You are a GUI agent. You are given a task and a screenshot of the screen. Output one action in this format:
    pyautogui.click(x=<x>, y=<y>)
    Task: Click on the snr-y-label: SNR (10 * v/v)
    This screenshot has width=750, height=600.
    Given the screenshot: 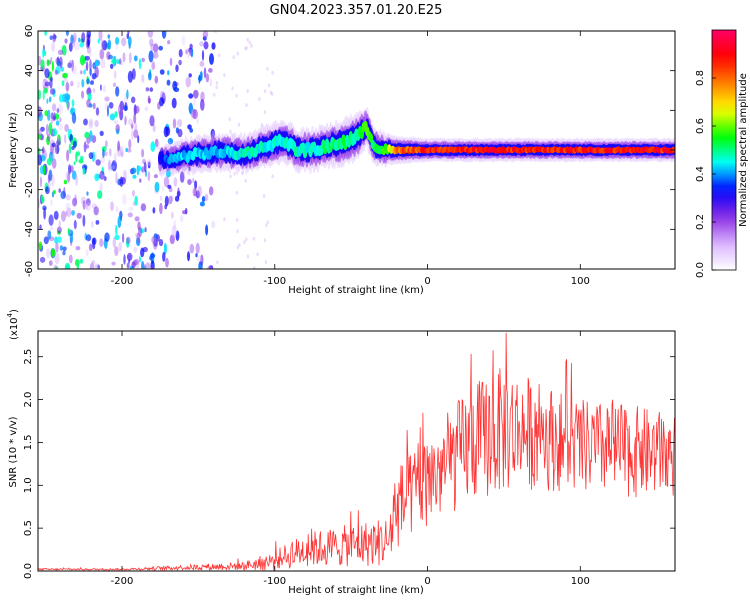 What is the action you would take?
    pyautogui.click(x=13, y=451)
    